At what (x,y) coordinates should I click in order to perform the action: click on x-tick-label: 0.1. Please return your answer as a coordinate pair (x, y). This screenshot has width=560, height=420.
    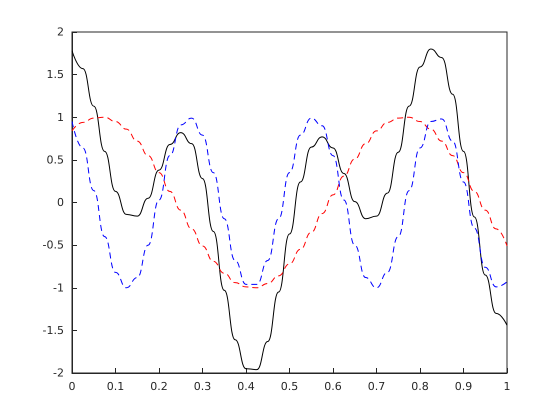
    Looking at the image, I should click on (115, 386).